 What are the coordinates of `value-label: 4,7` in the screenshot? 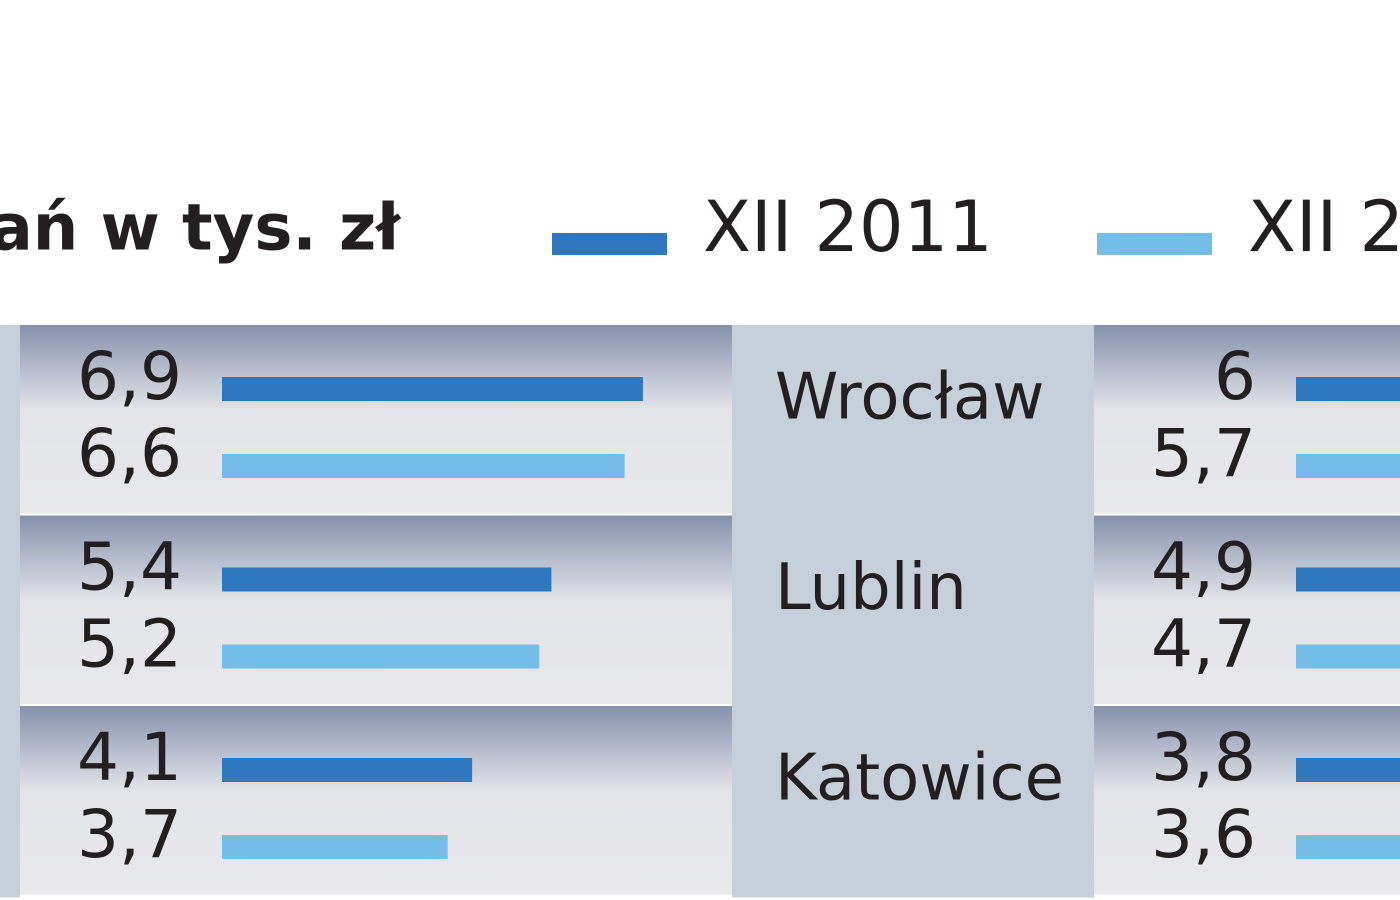 It's located at (1203, 644).